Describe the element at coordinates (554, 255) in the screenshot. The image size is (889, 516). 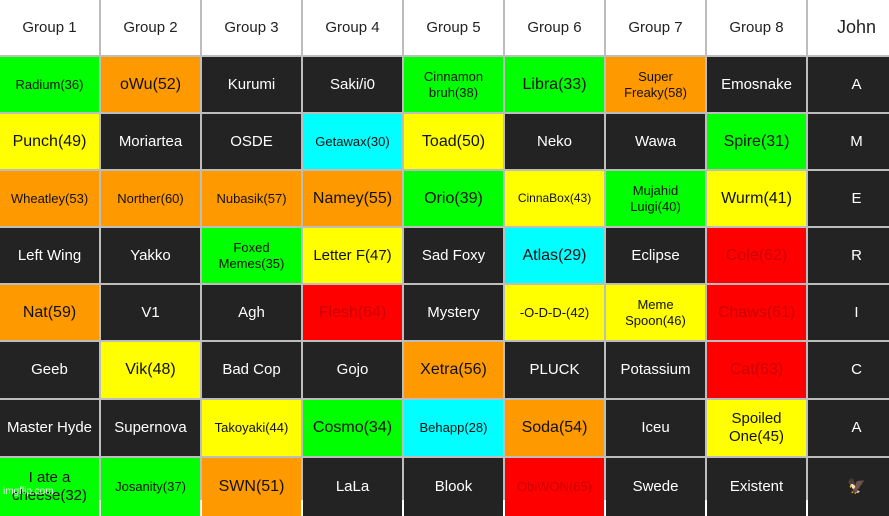
I see `tier-cell: Atlas(29)` at that location.